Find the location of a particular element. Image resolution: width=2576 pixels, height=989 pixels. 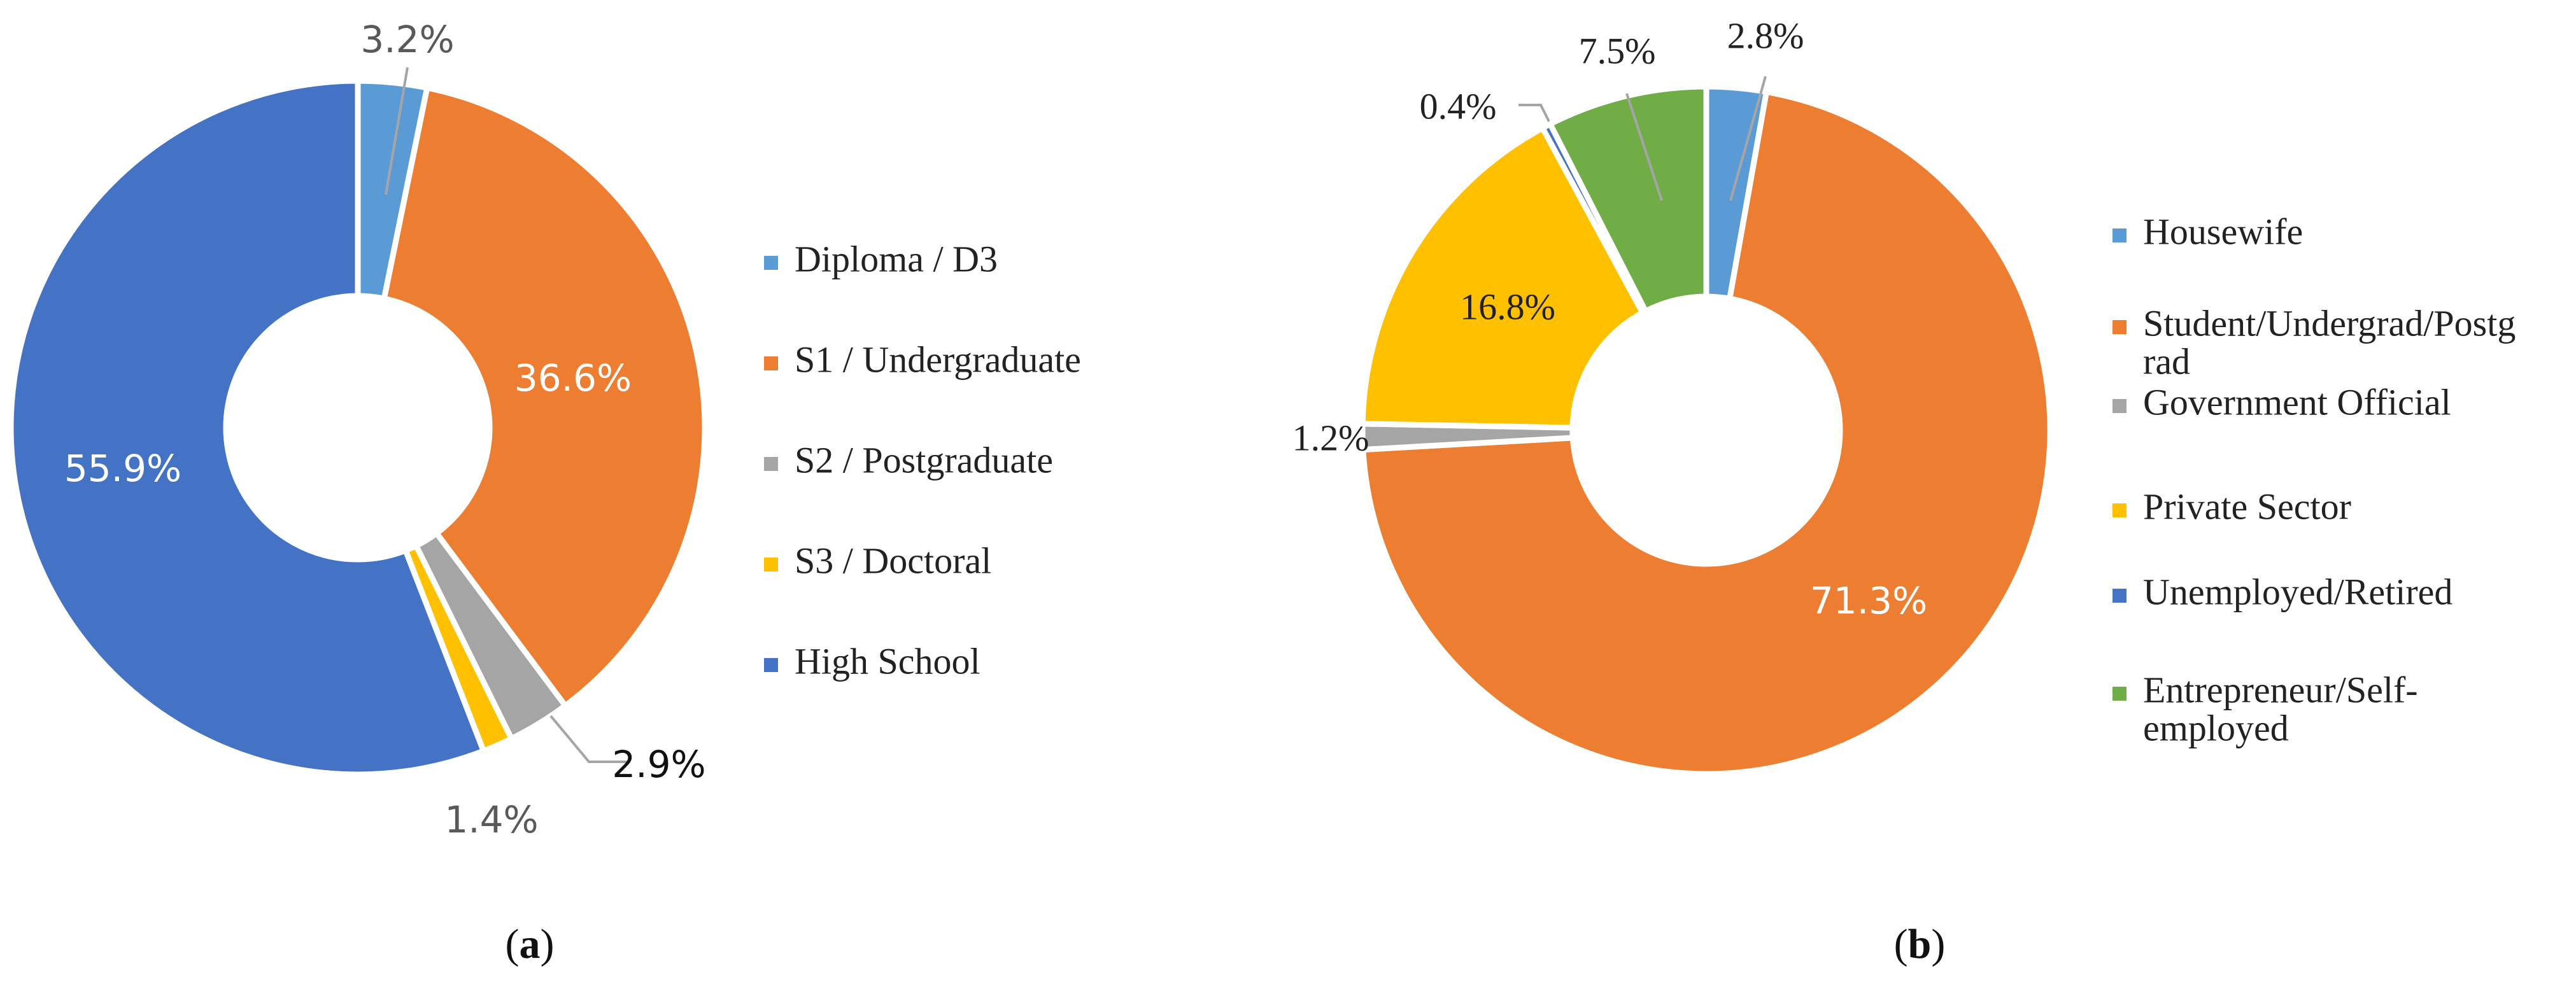

chart-b-legend-swatch-government-official is located at coordinates (2119, 406).